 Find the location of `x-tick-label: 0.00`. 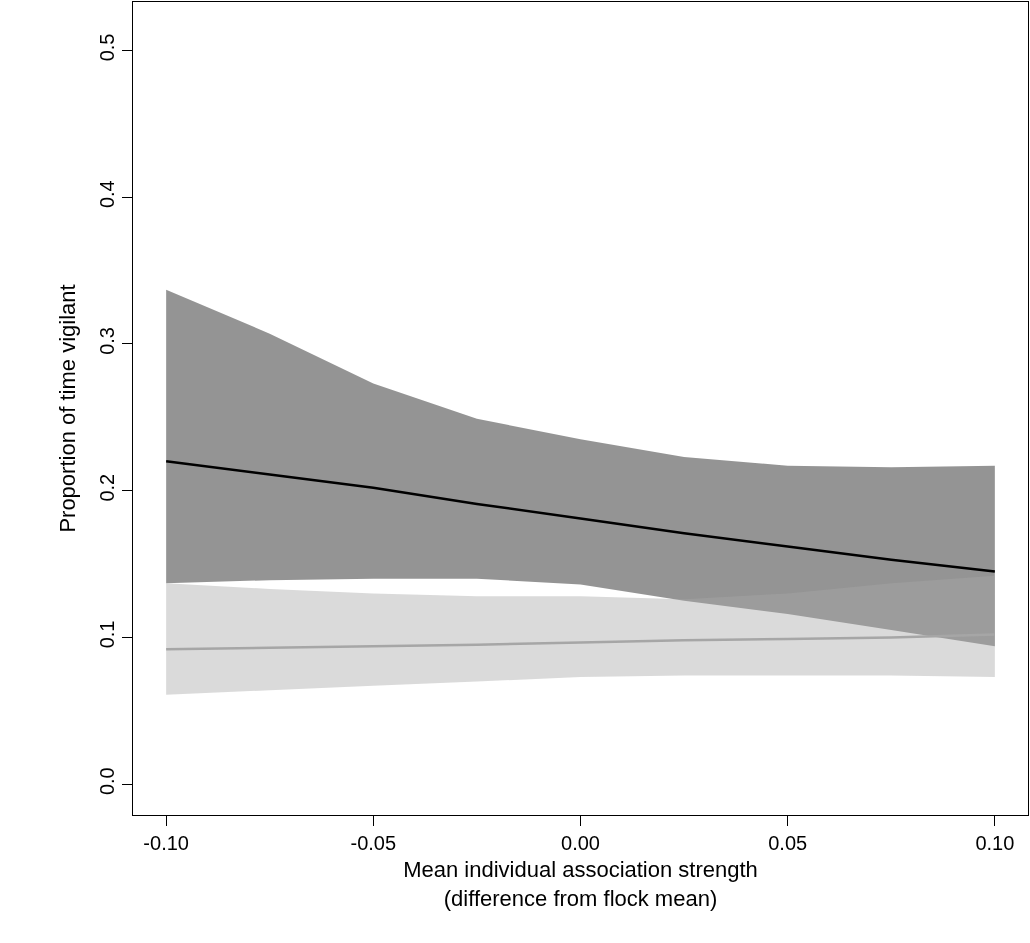

x-tick-label: 0.00 is located at coordinates (580, 843).